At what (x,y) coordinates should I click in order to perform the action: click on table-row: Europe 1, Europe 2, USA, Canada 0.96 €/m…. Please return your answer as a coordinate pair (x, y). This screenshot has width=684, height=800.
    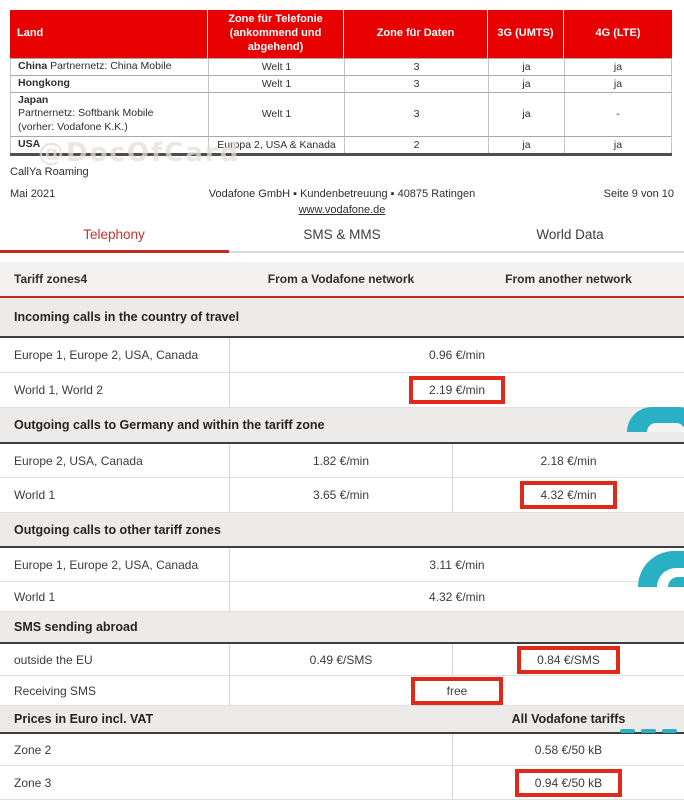
    Looking at the image, I should click on (342, 355).